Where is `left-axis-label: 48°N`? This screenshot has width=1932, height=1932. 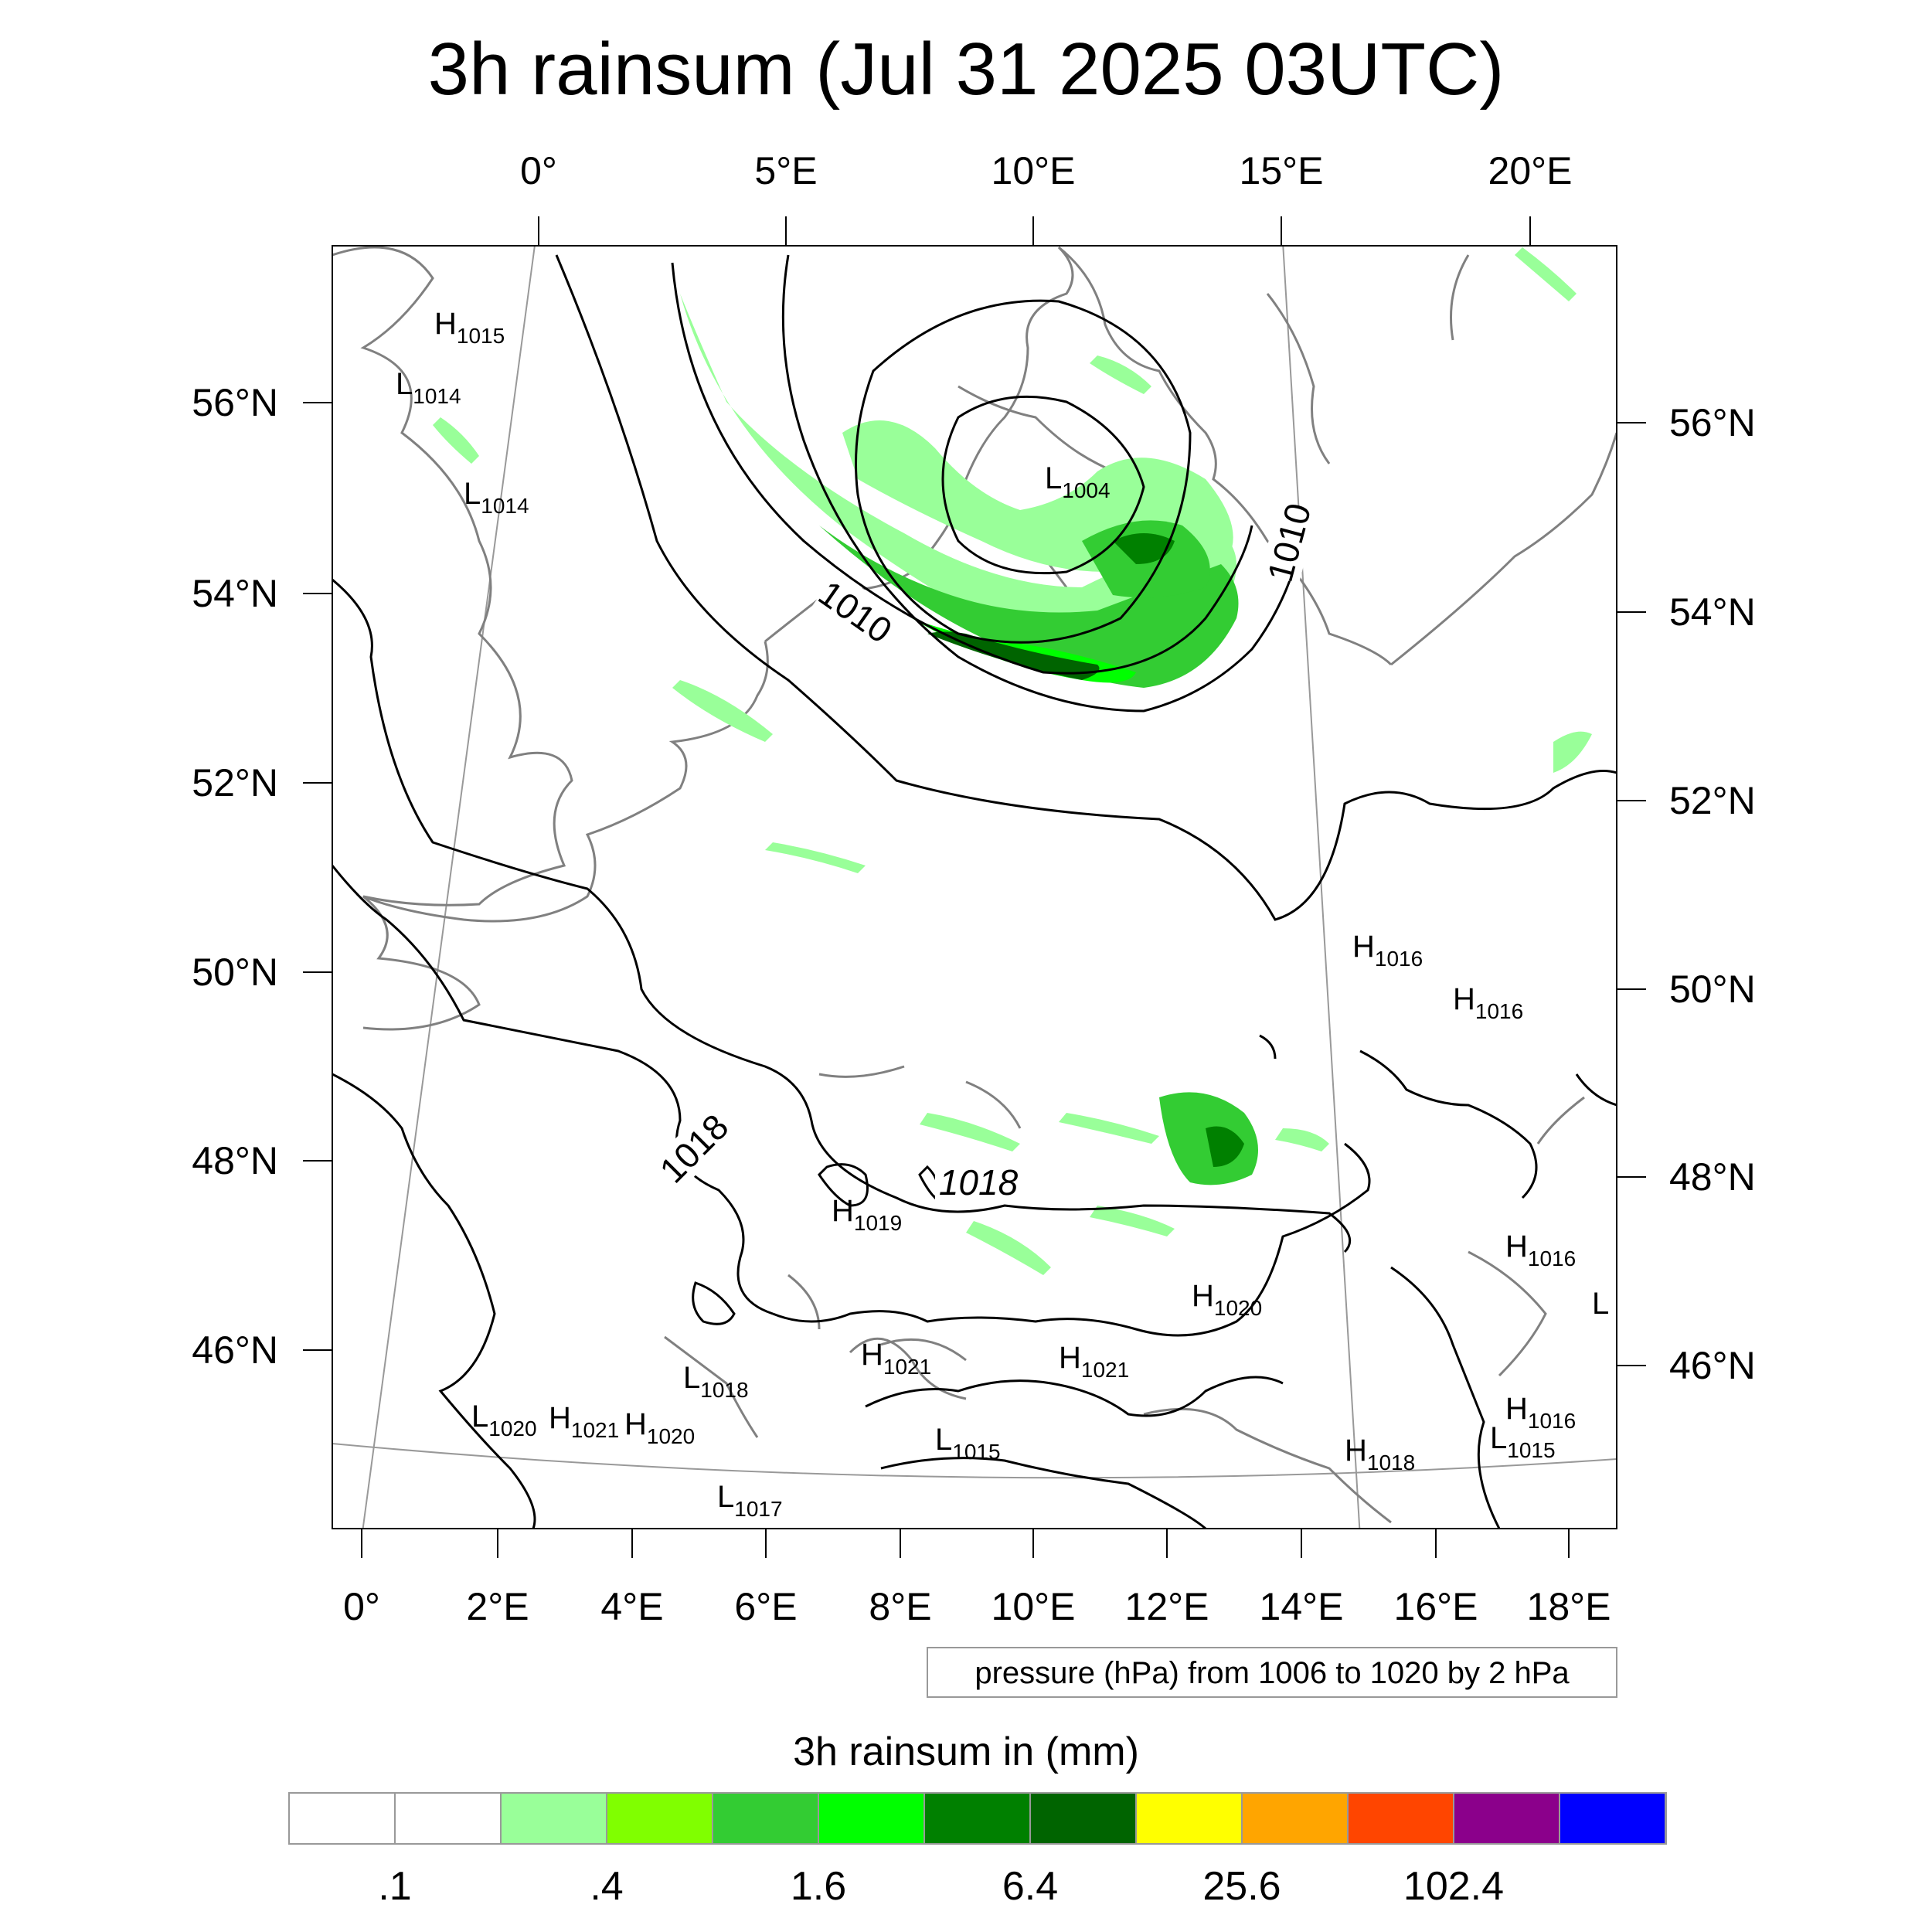
left-axis-label: 48°N is located at coordinates (235, 1161).